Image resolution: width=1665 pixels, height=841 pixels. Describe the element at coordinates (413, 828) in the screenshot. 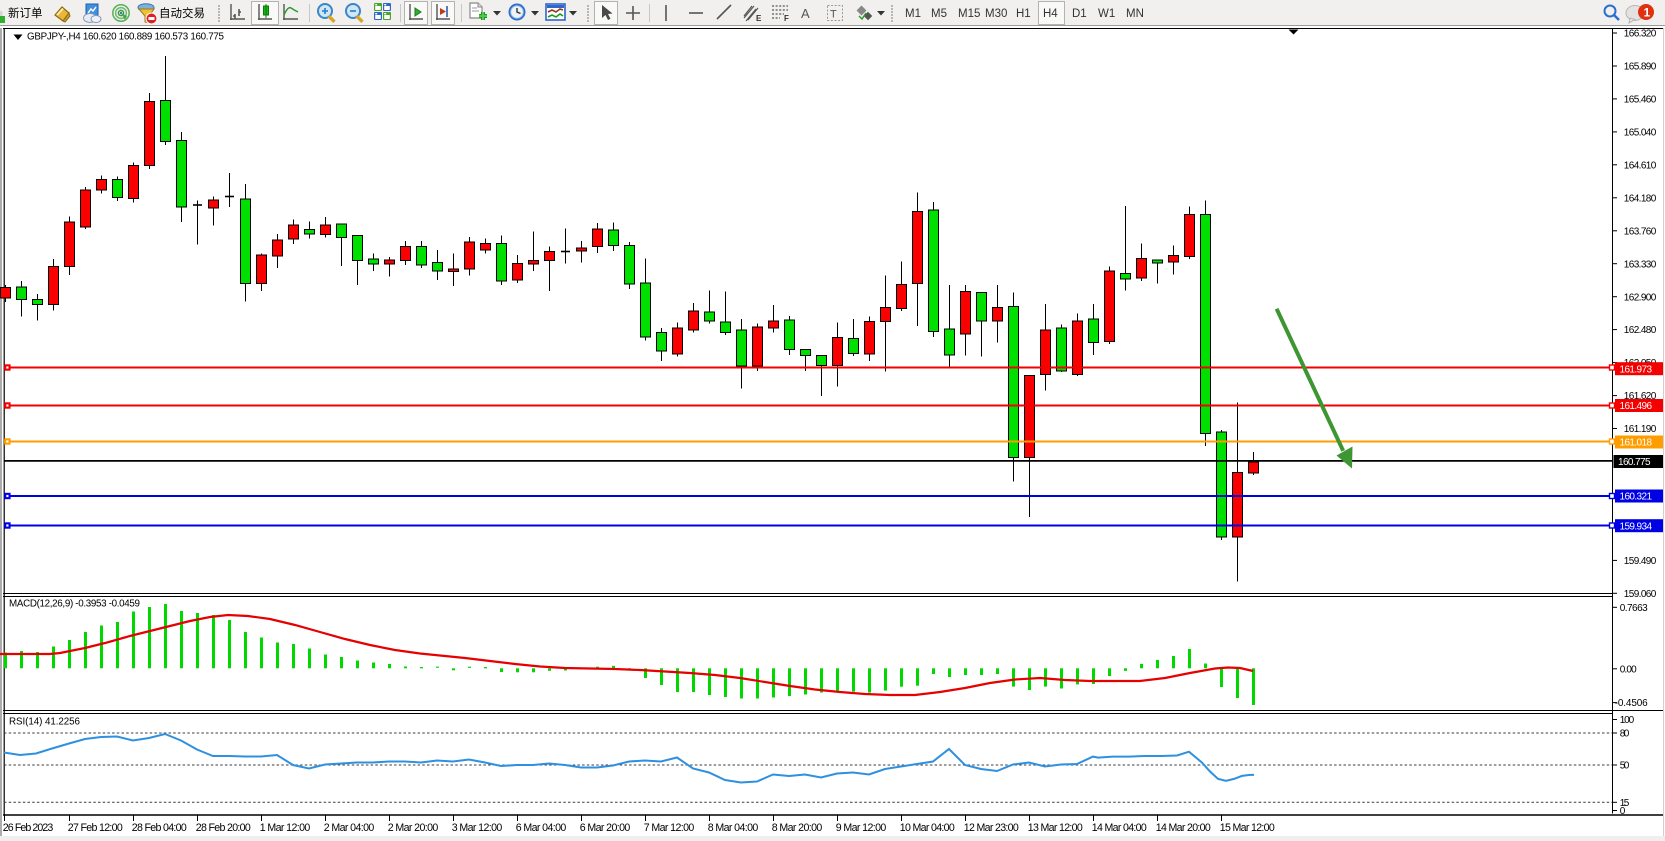

I see `svg-text: 2 Mar 20:00` at that location.